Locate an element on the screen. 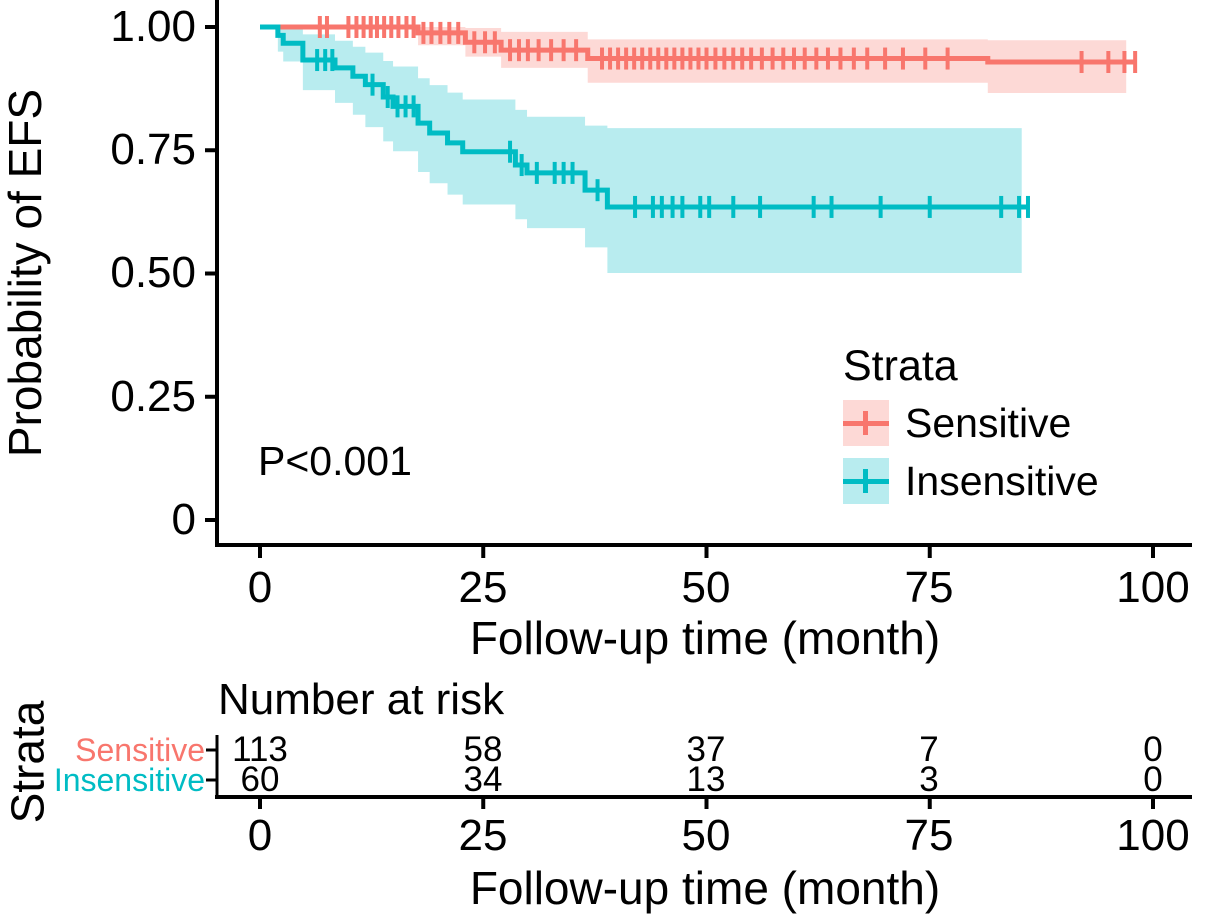 This screenshot has height=923, width=1212. legend-entry-insensitive: Insensitive is located at coordinates (971, 481).